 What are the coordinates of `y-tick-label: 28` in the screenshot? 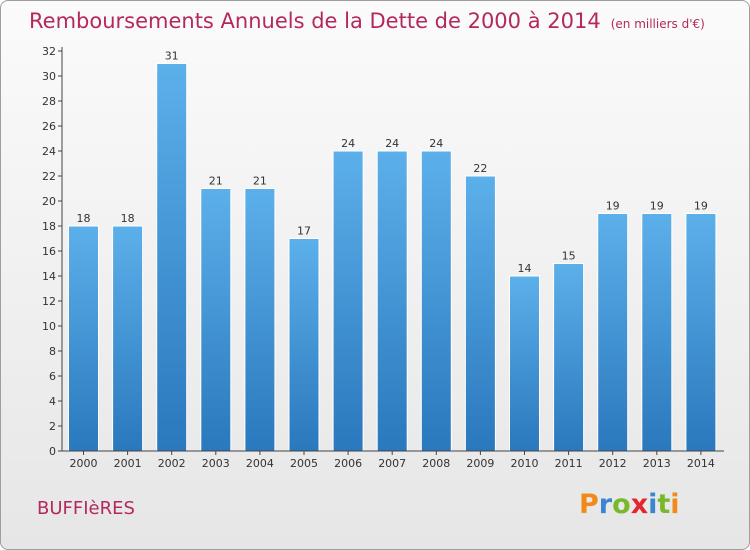 It's located at (49, 101).